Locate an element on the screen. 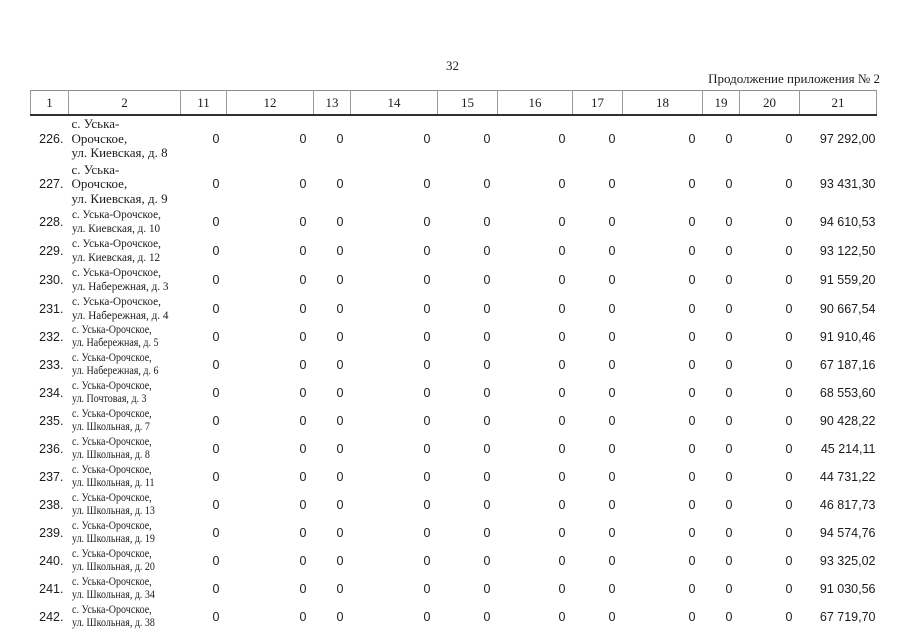  address-line: с. Уська- is located at coordinates (95, 123).